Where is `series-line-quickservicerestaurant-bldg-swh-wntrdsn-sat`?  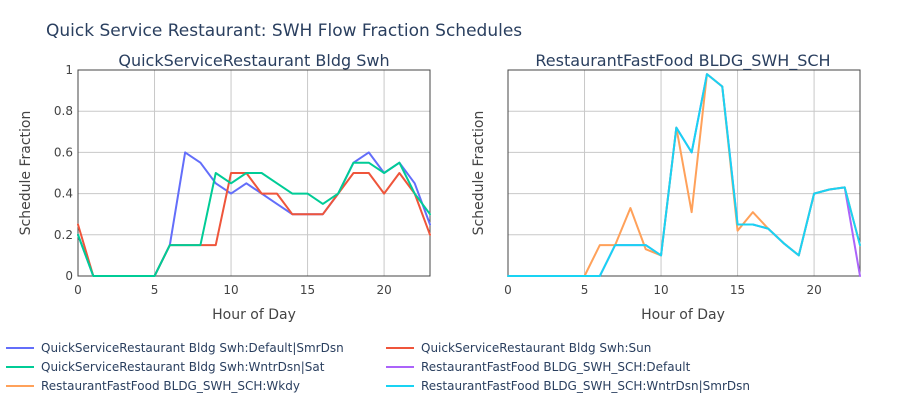 series-line-quickservicerestaurant-bldg-swh-wntrdsn-sat is located at coordinates (254, 219).